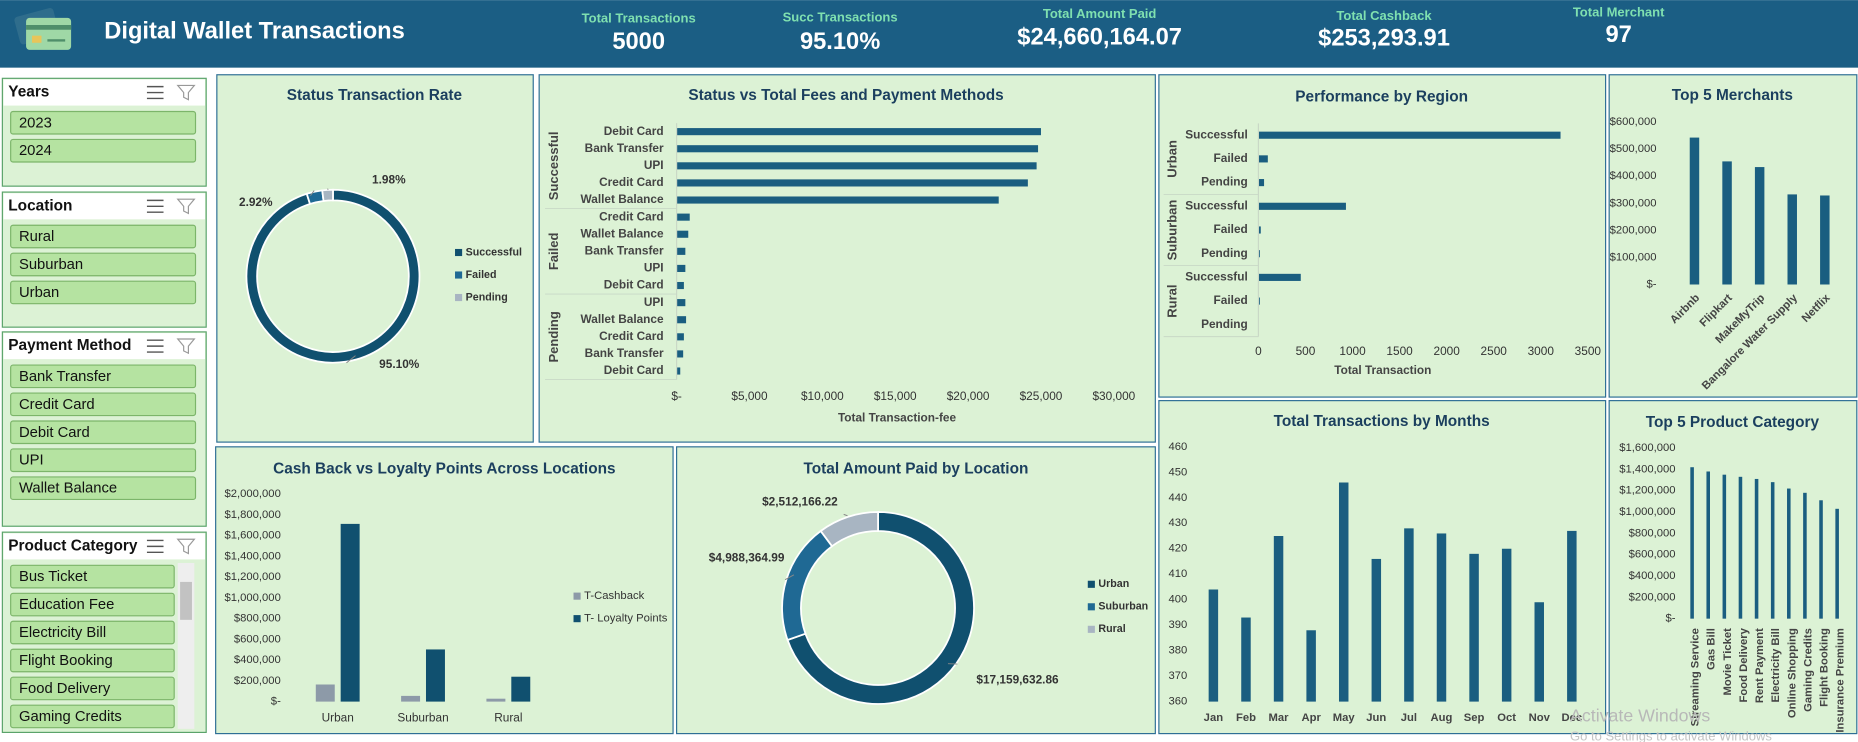  I want to click on x-tick-label: Movie Ticket, so click(1728, 662).